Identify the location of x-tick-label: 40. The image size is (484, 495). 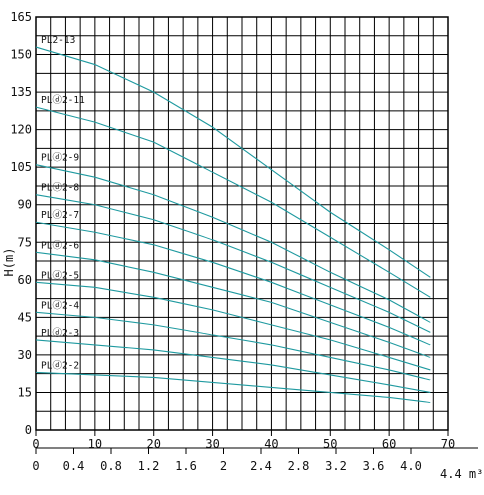
(271, 444).